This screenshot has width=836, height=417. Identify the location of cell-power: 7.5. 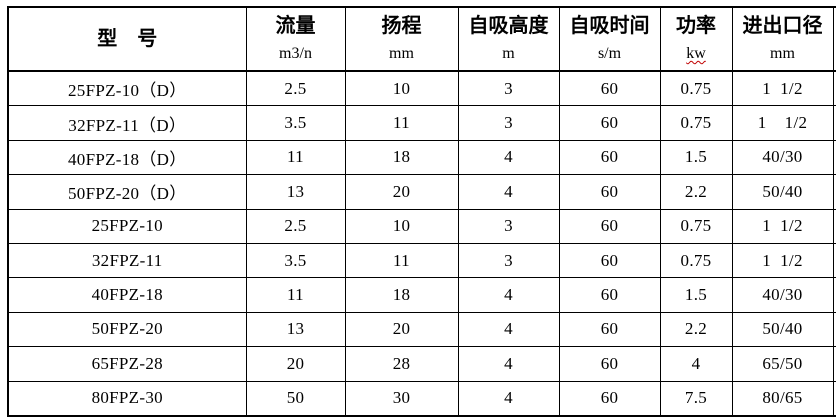
(696, 398).